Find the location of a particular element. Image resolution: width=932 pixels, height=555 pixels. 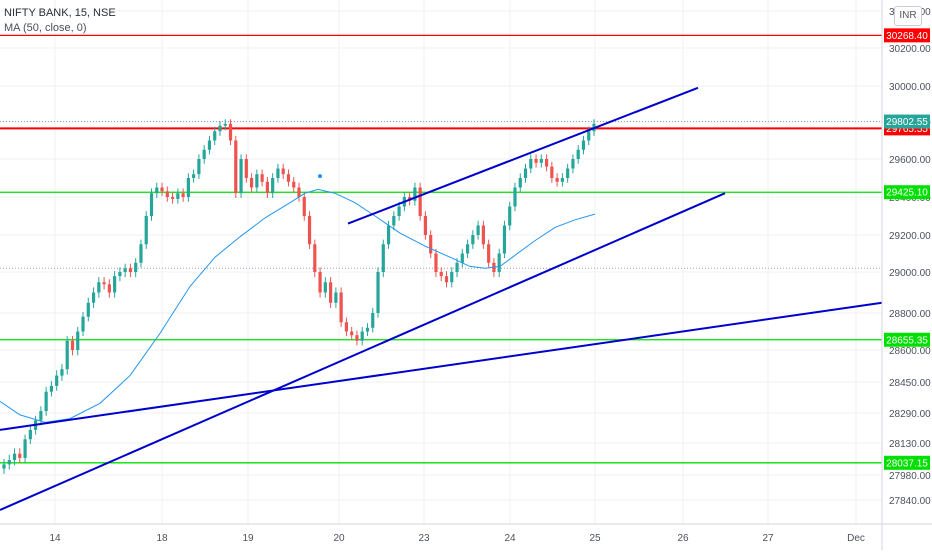

time-tick-label: 25 is located at coordinates (595, 538).